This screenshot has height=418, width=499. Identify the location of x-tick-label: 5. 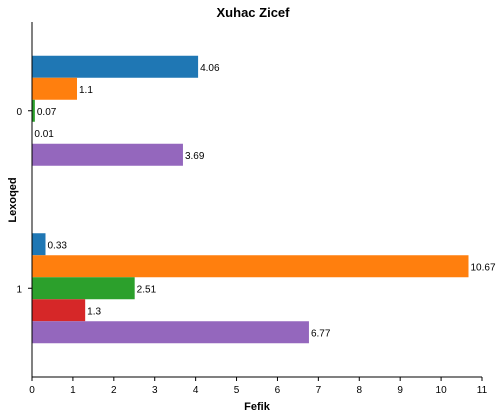
(237, 390).